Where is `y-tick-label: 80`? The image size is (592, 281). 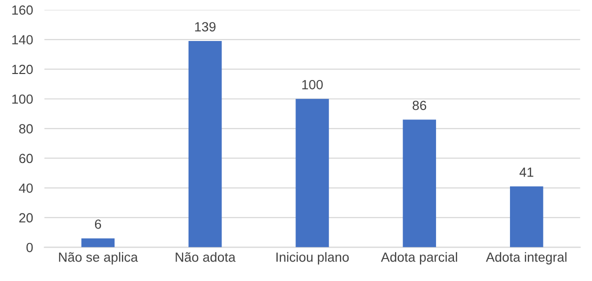
y-tick-label: 80 is located at coordinates (26, 129).